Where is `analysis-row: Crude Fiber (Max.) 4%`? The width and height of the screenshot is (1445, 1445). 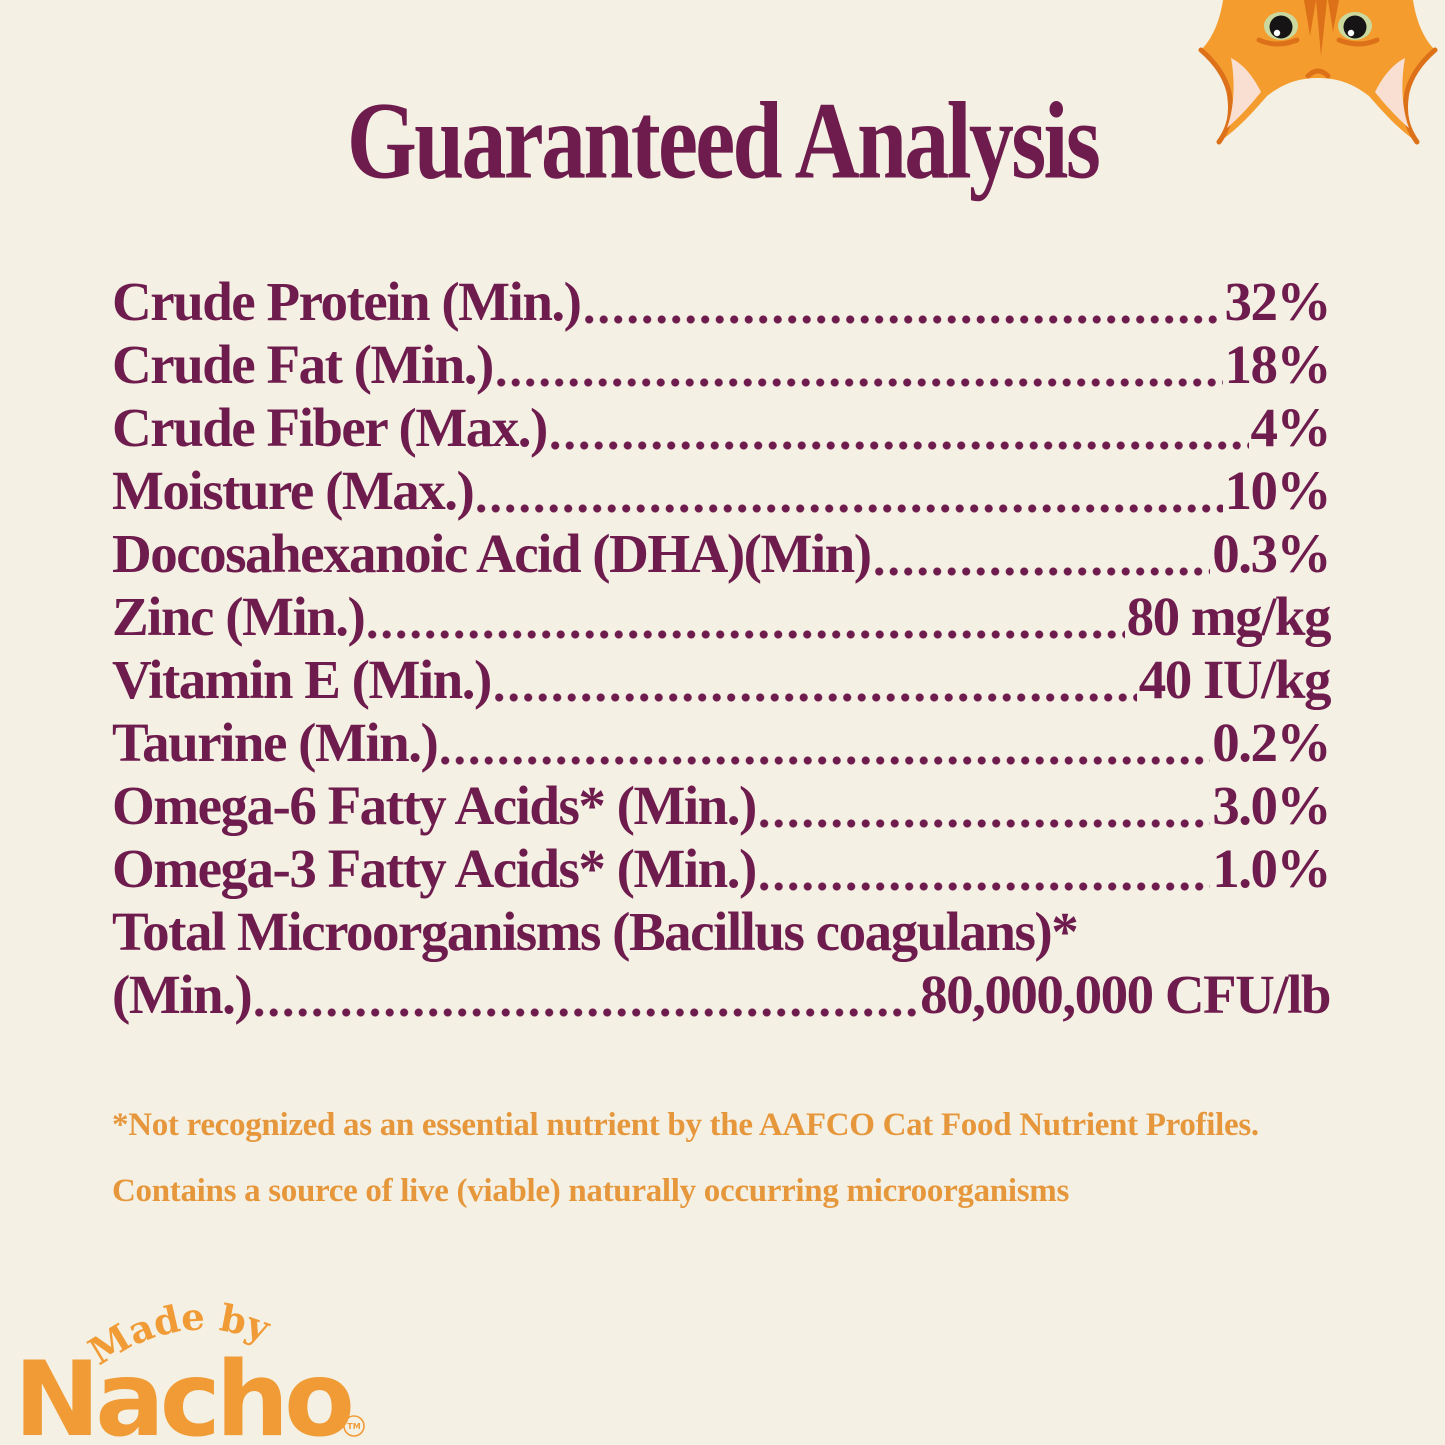
analysis-row: Crude Fiber (Max.) 4% is located at coordinates (722, 427).